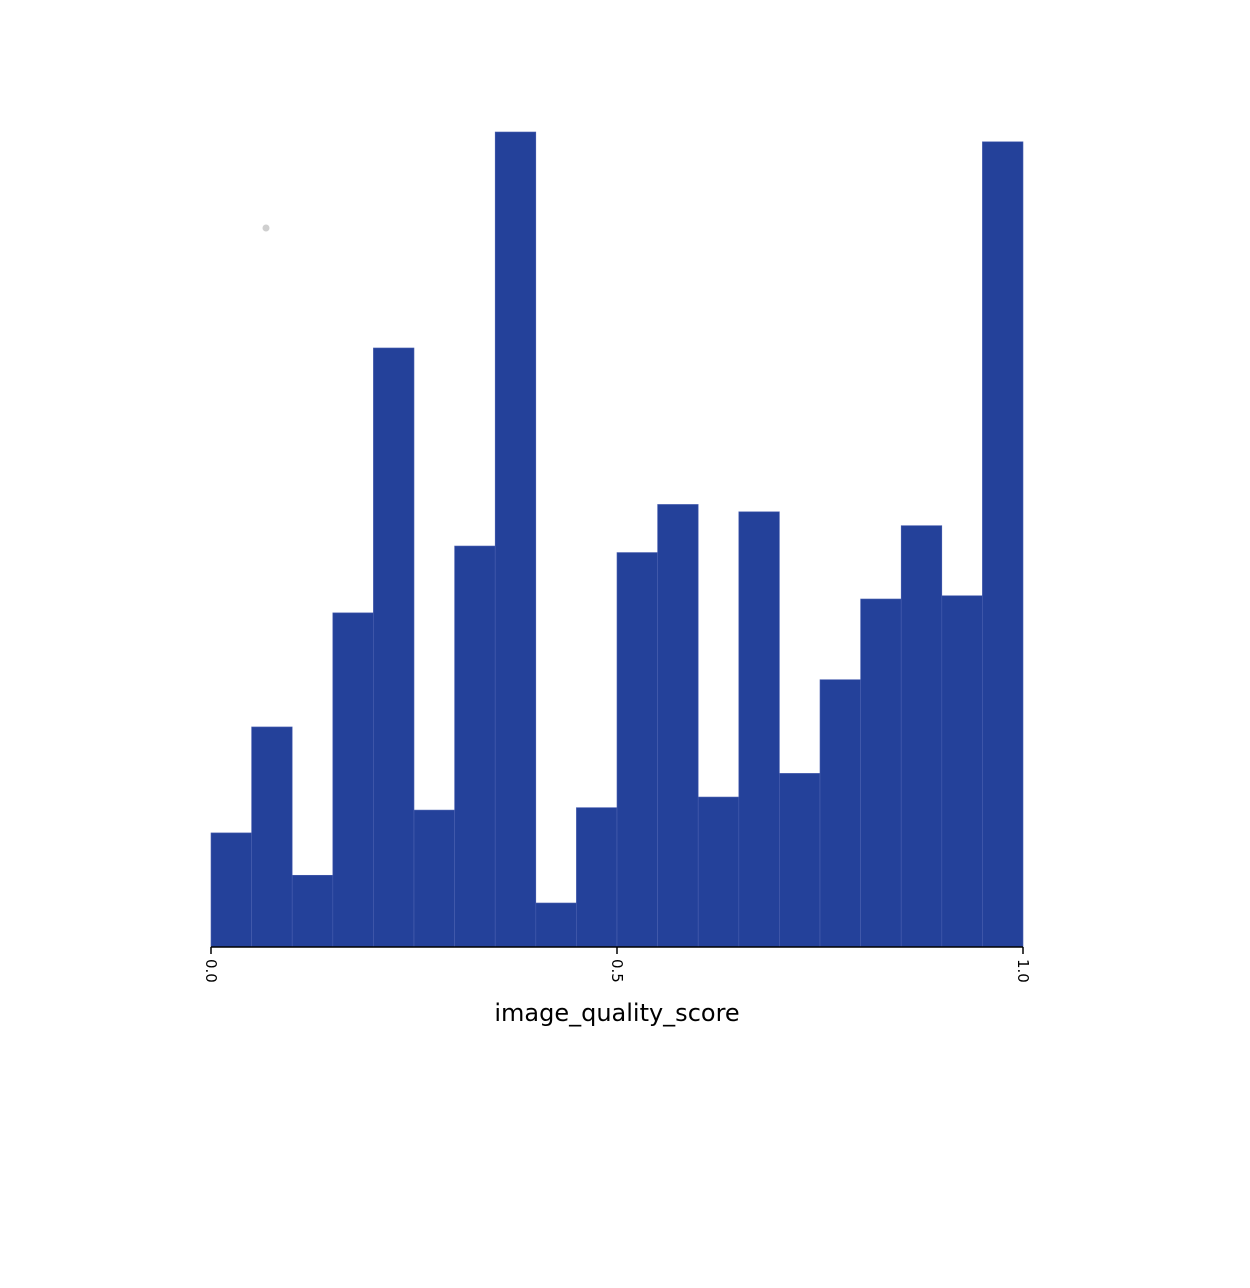 Image resolution: width=1250 pixels, height=1288 pixels. I want to click on x-axis-title: image_quality_score, so click(616, 1013).